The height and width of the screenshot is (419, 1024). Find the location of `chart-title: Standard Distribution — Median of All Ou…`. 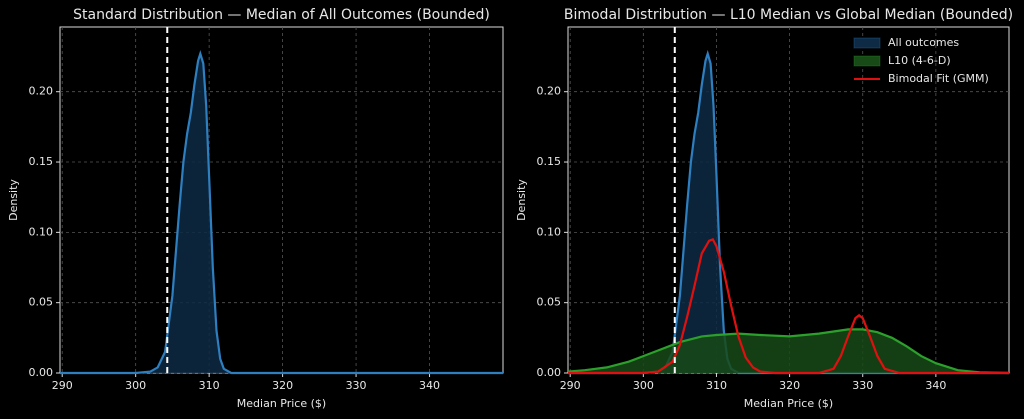

chart-title: Standard Distribution — Median of All Ou… is located at coordinates (281, 15).